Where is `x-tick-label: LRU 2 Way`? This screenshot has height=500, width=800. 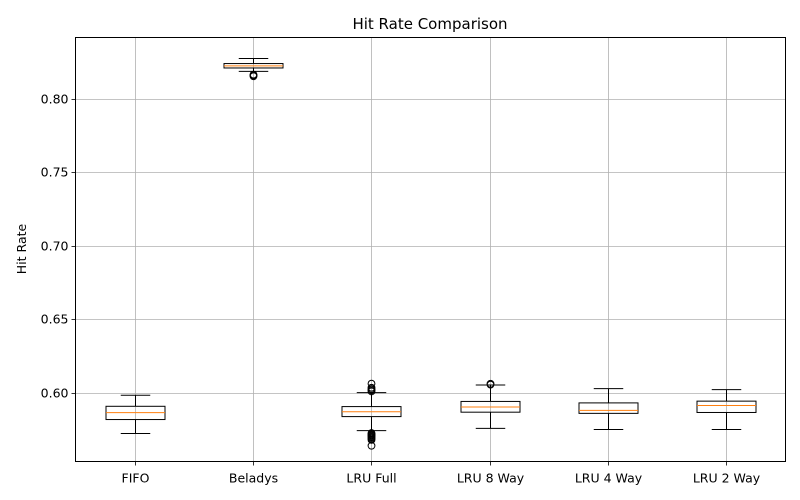 x-tick-label: LRU 2 Way is located at coordinates (727, 478).